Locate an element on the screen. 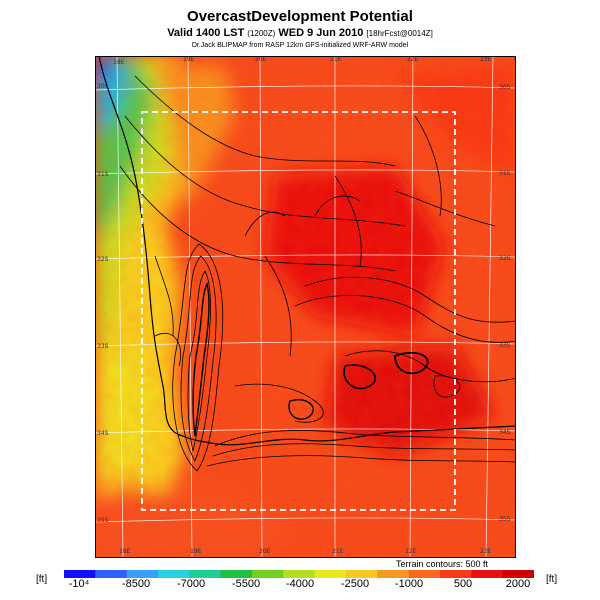 The height and width of the screenshot is (600, 600). colorbar-tick: 2000 is located at coordinates (518, 584).